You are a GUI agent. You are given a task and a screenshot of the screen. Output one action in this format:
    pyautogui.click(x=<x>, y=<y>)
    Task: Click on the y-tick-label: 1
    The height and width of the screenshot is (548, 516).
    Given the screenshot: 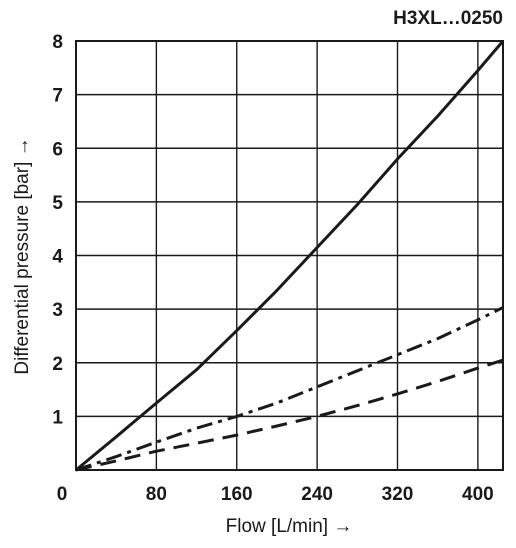 What is the action you would take?
    pyautogui.click(x=57, y=417)
    